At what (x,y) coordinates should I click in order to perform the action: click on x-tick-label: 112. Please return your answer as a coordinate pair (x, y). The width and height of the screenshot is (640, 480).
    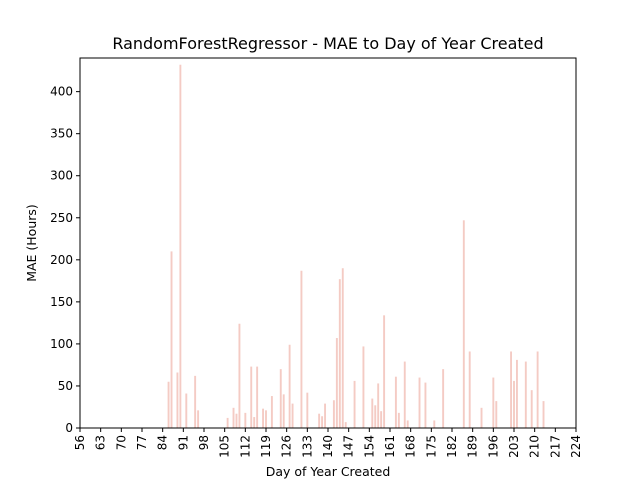
    Looking at the image, I should click on (245, 446).